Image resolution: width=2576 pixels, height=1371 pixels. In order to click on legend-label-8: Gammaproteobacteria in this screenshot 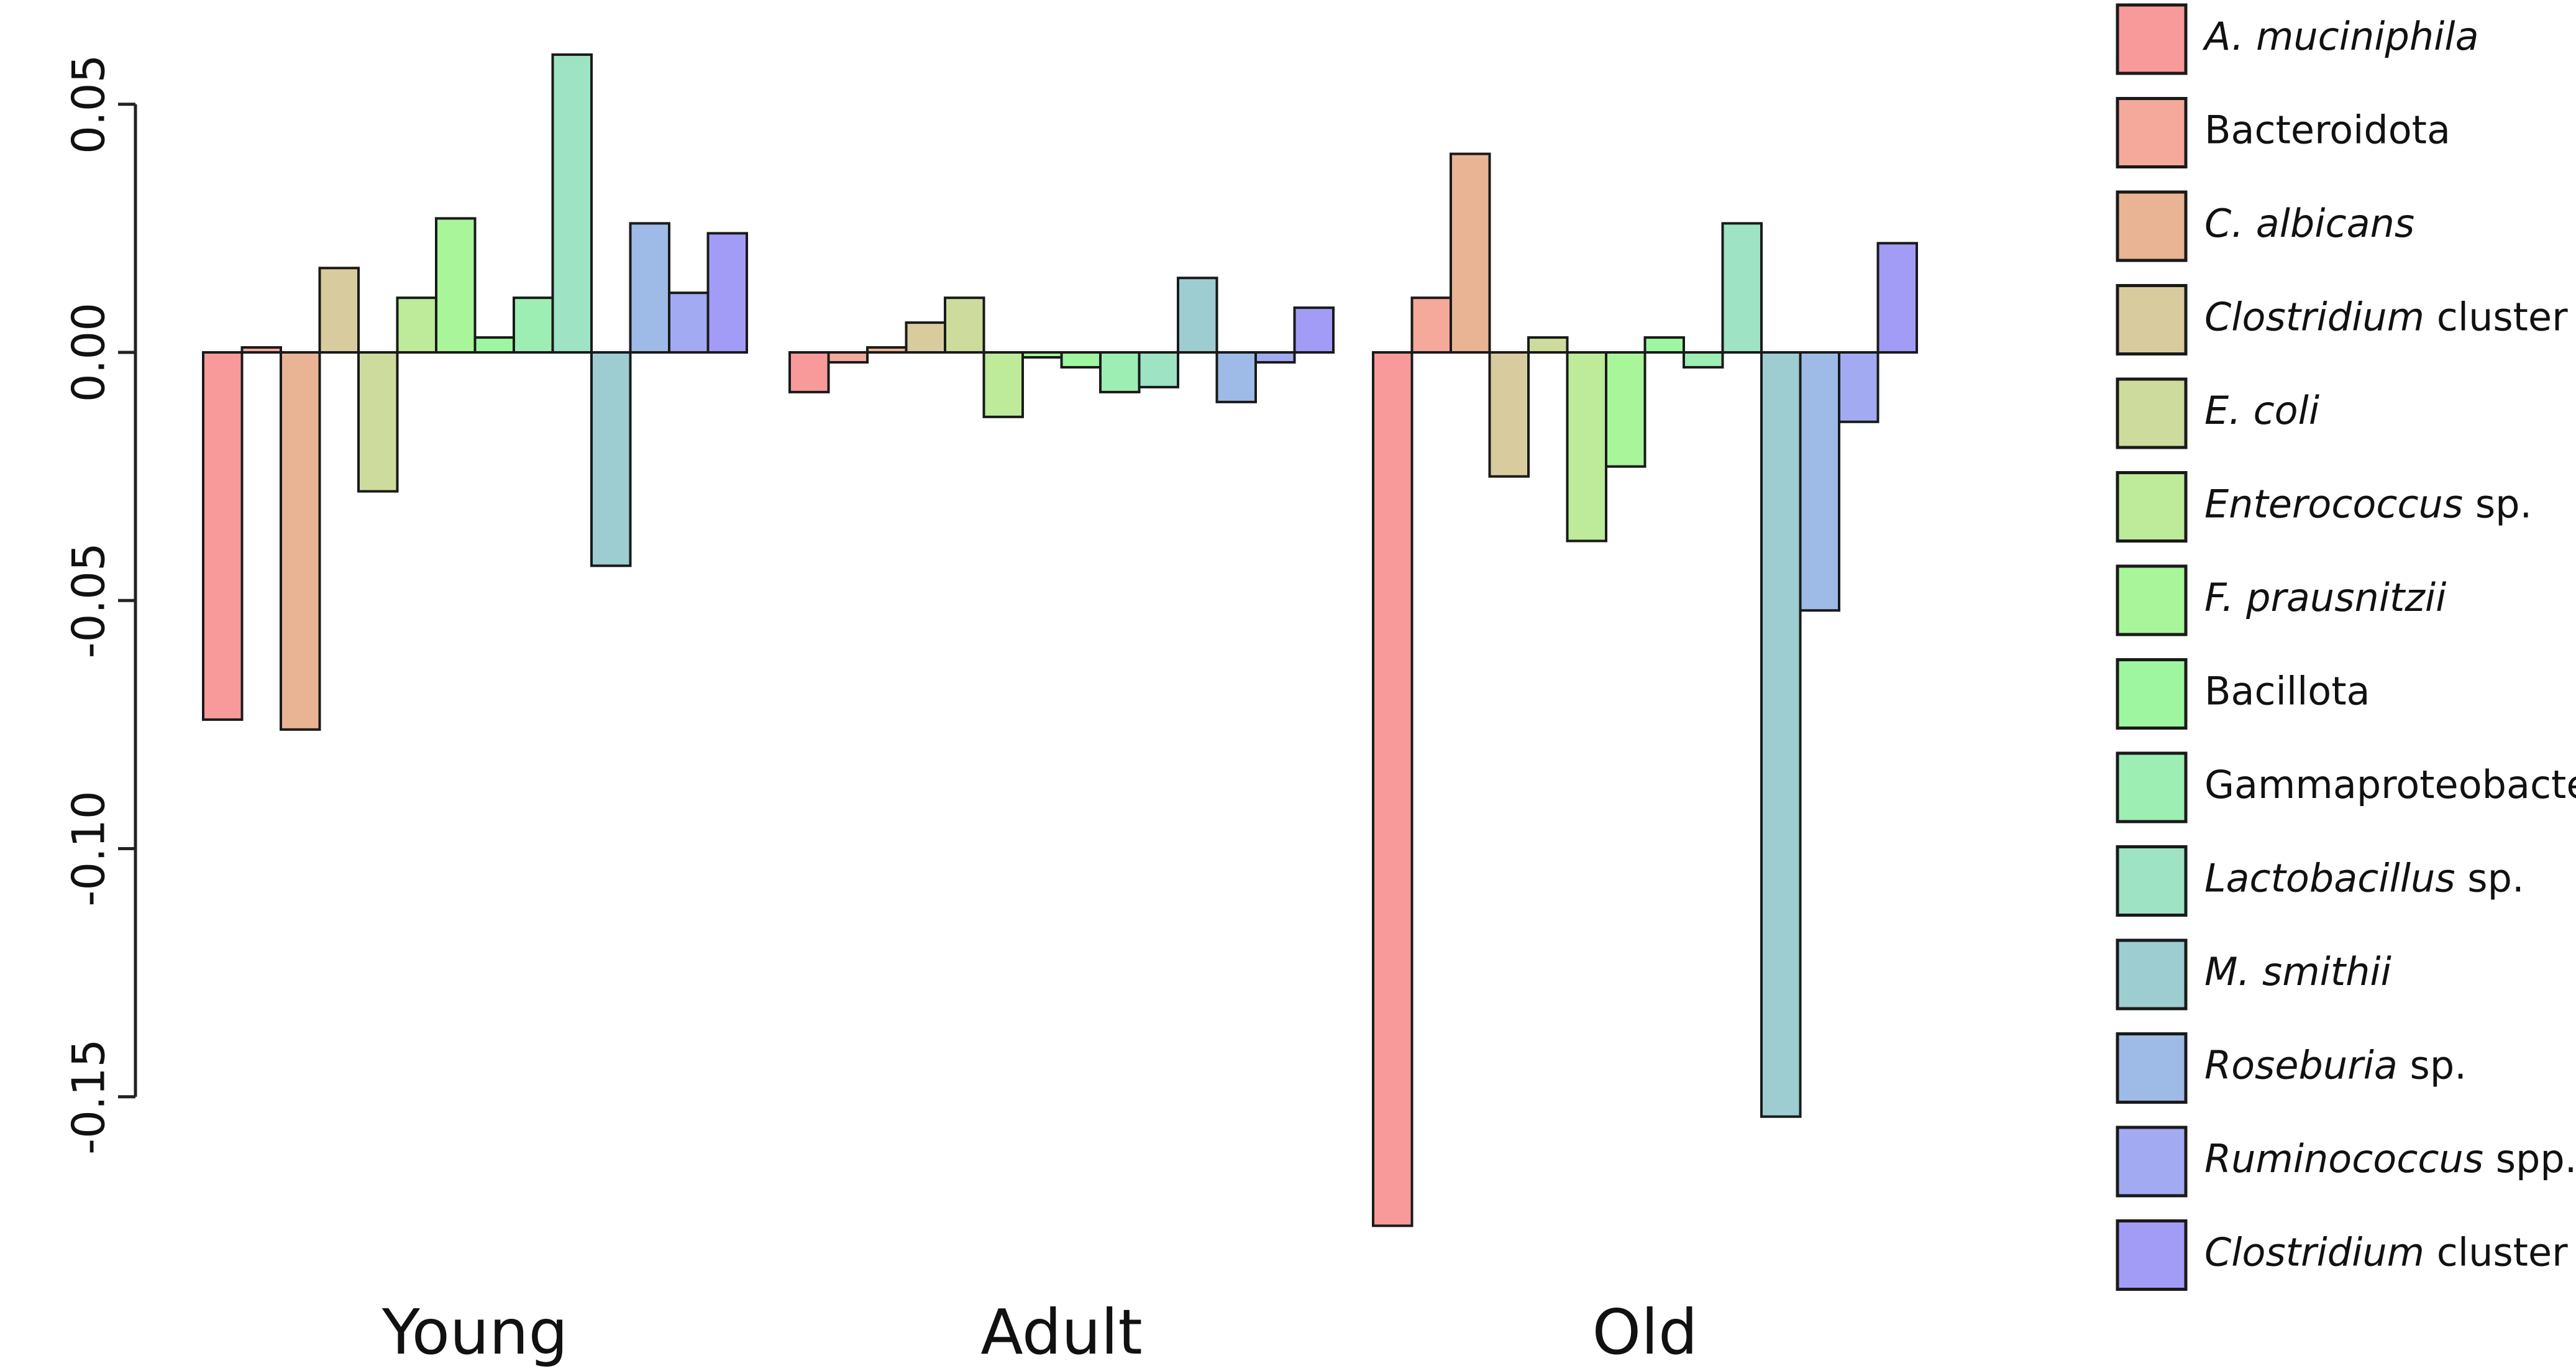, I will do `click(2390, 784)`.